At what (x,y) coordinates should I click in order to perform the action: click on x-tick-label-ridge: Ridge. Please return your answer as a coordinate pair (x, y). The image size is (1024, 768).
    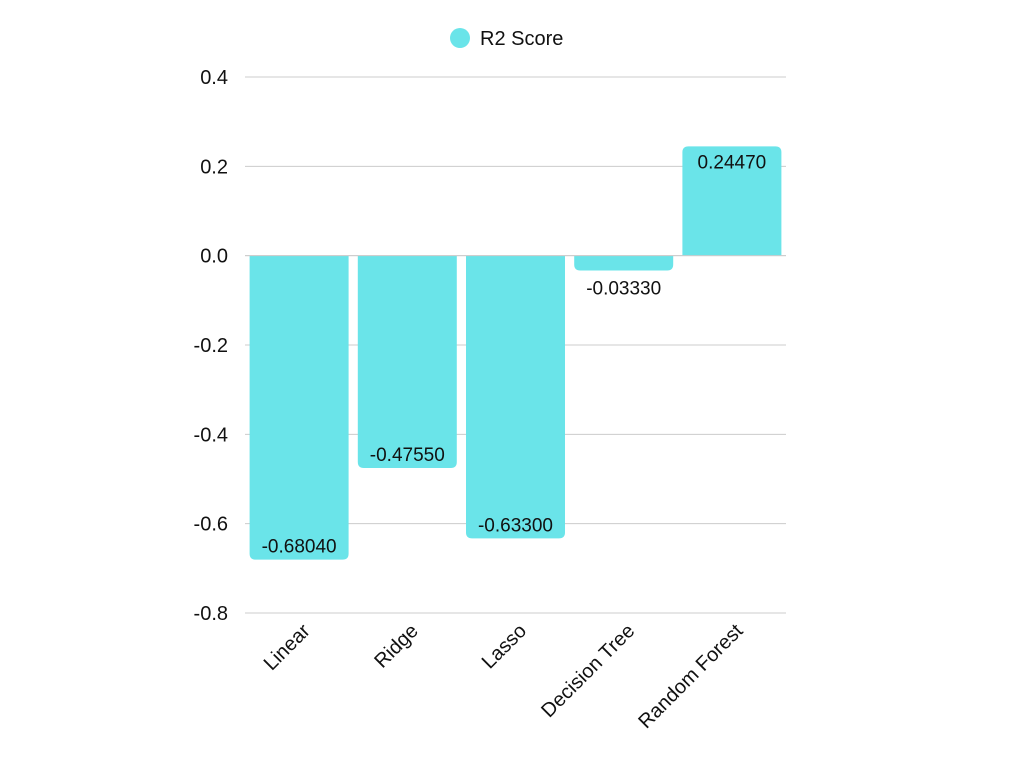
    Looking at the image, I should click on (396, 646).